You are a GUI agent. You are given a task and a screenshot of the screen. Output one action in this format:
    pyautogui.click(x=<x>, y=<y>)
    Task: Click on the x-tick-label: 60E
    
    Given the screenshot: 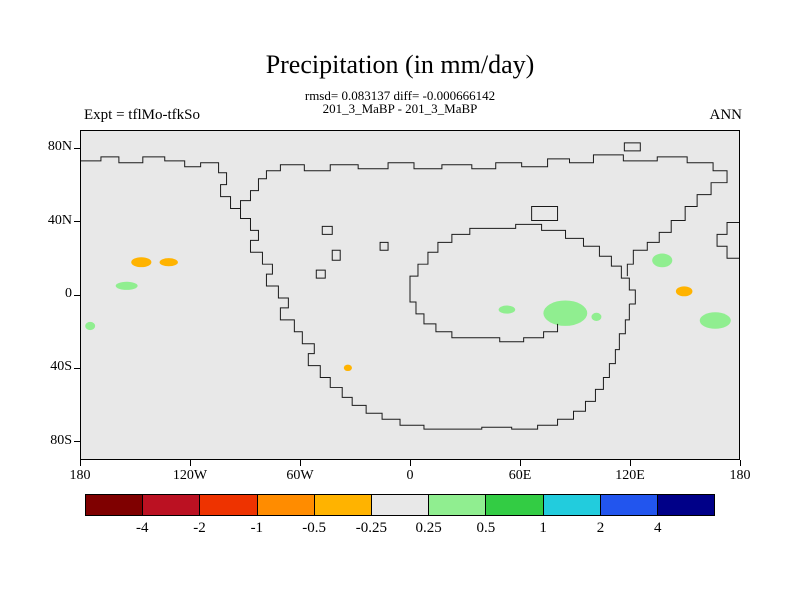 What is the action you would take?
    pyautogui.click(x=520, y=475)
    